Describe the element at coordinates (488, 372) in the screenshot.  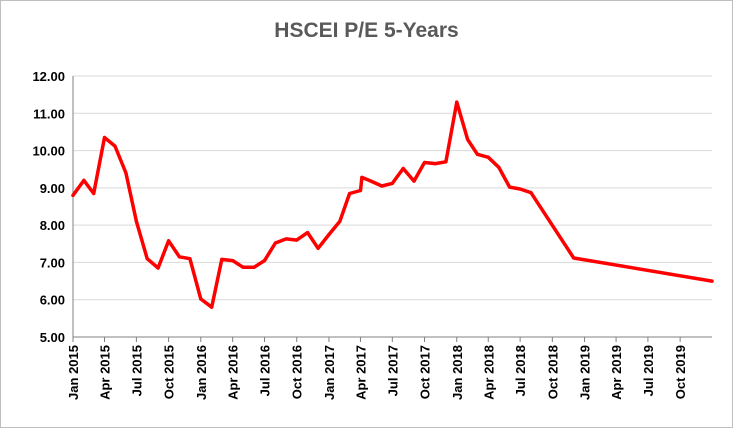
I see `x-tick-label: Apr 2018` at that location.